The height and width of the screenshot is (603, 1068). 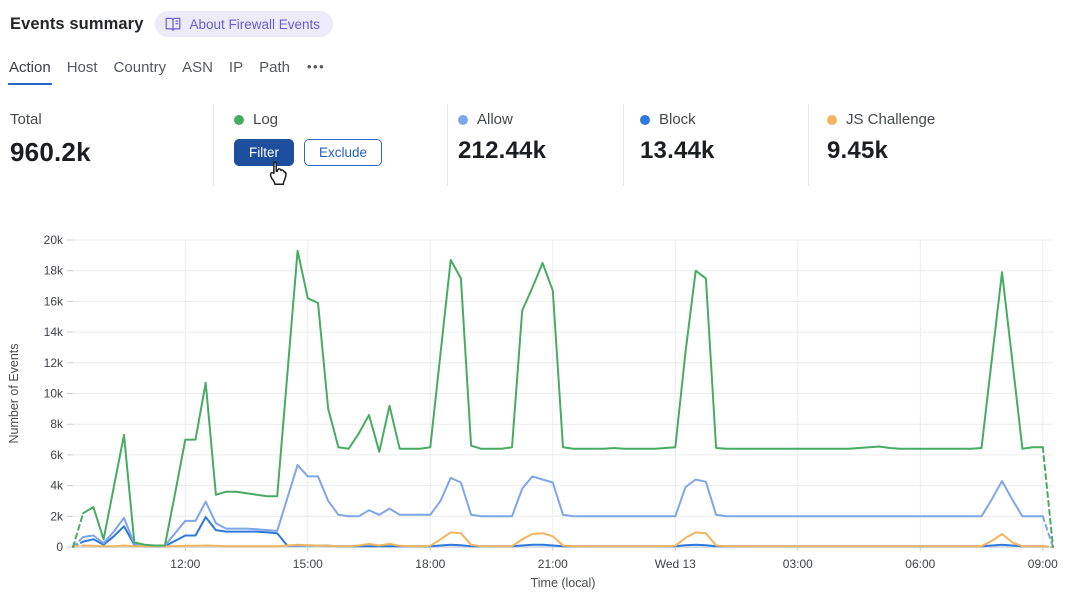 What do you see at coordinates (54, 240) in the screenshot?
I see `y-tick-label: 20k` at bounding box center [54, 240].